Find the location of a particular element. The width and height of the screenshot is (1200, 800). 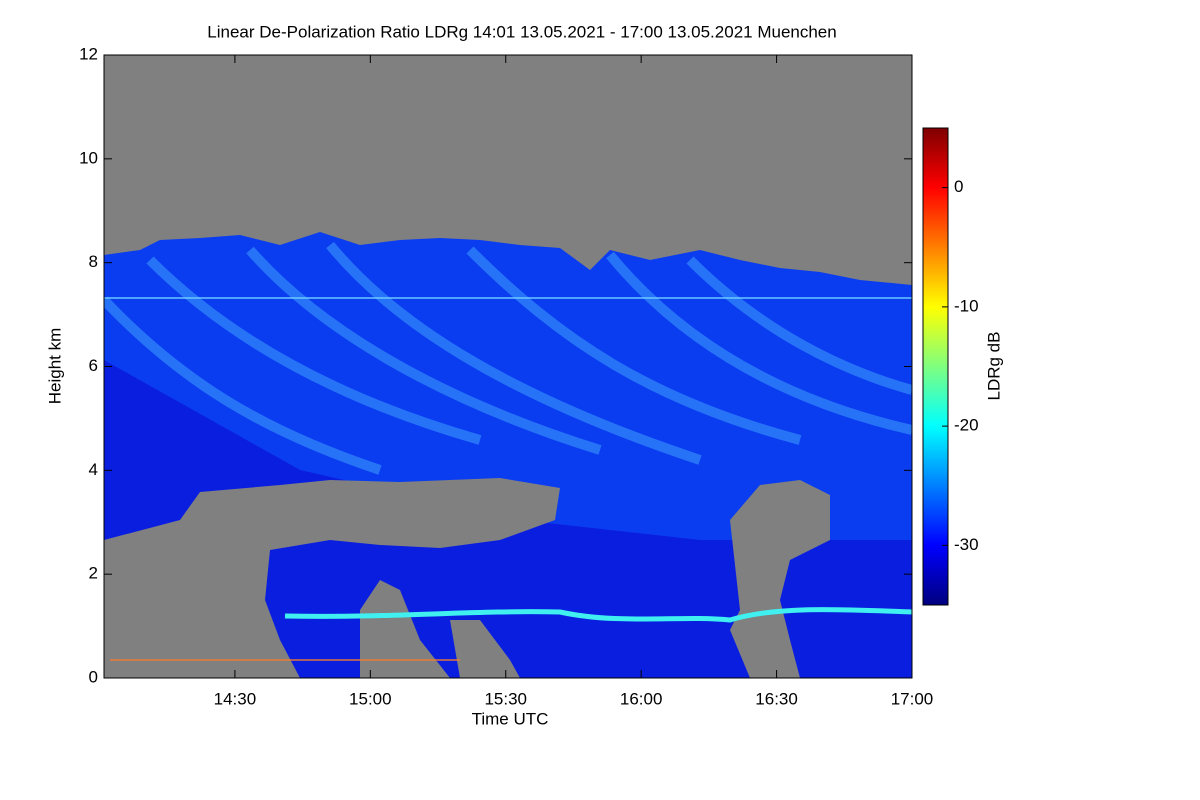

y-tick-label: 4 is located at coordinates (93, 469).